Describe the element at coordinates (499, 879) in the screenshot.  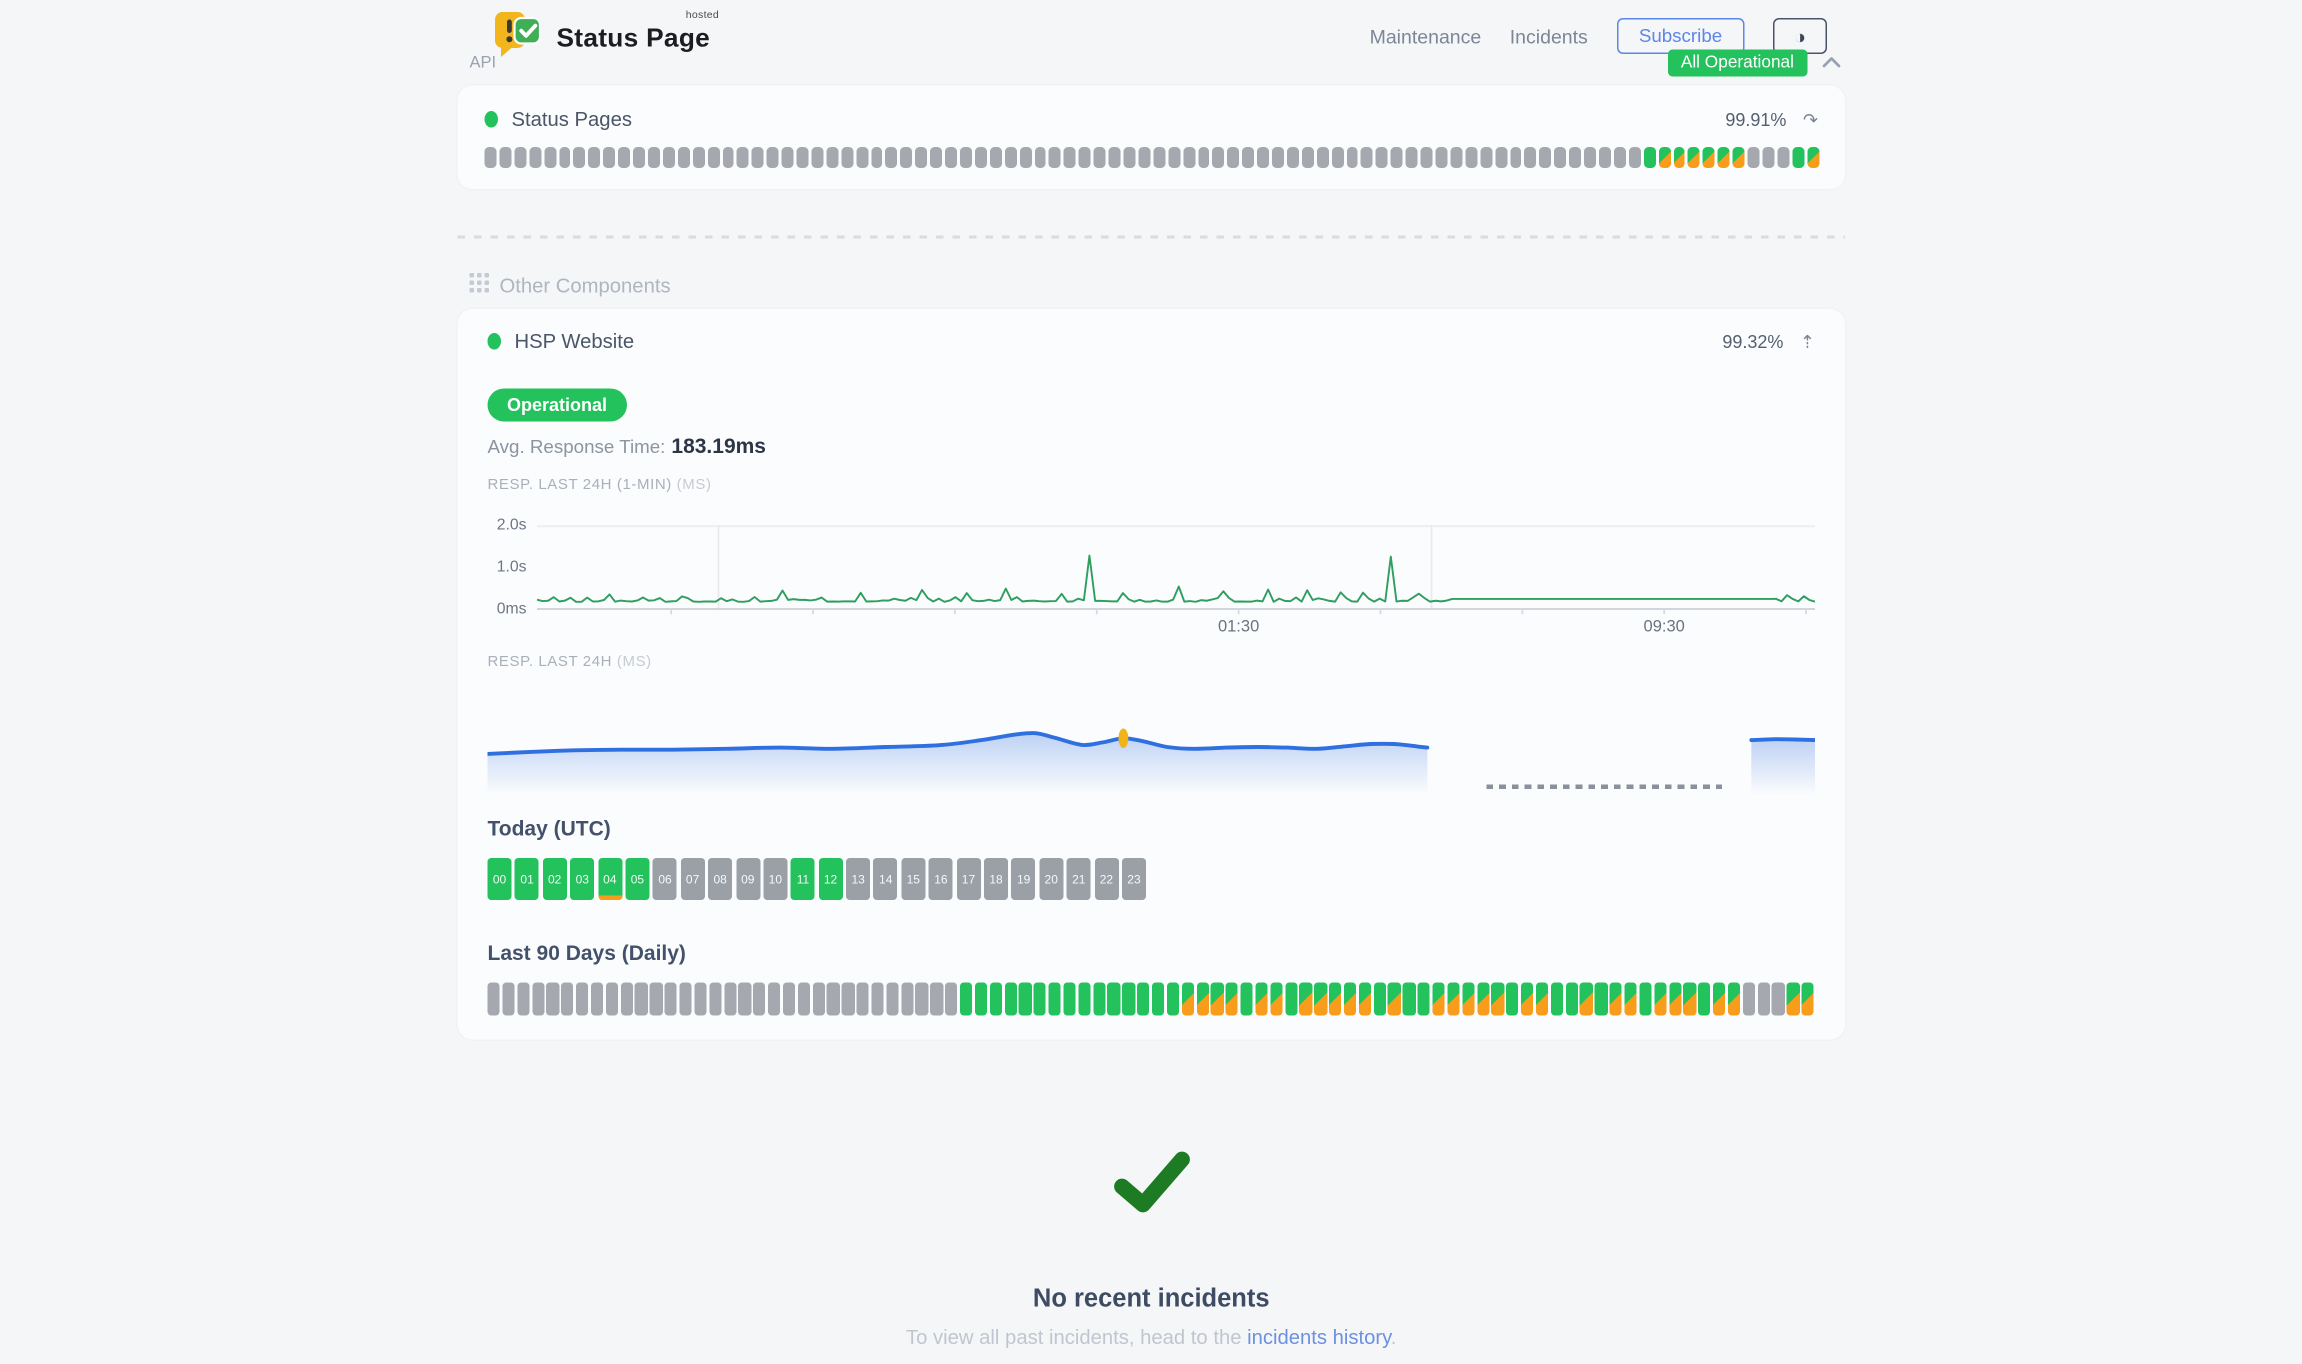
I see `hour-block-00: 00` at that location.